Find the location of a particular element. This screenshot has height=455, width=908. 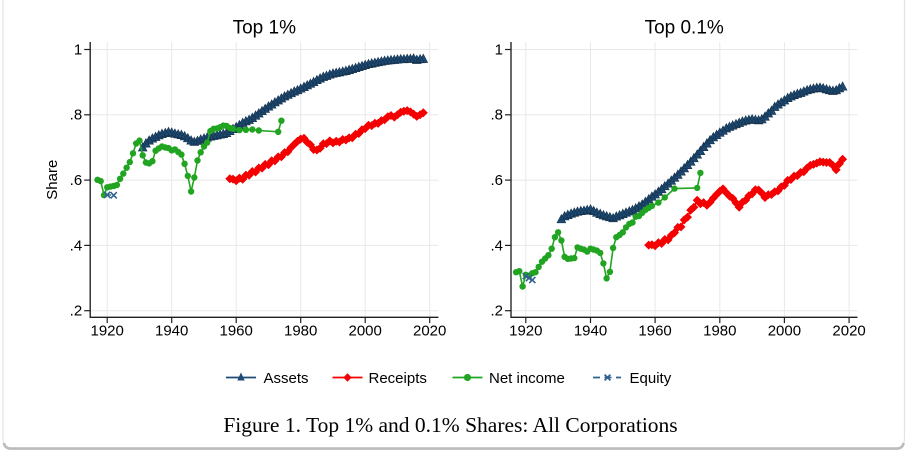

svg-text: Receipts is located at coordinates (398, 378).